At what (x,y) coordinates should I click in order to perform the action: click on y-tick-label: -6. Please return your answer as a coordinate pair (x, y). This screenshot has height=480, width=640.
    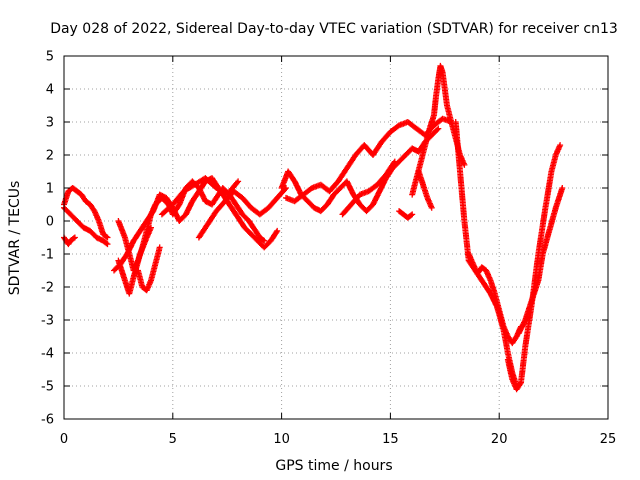
    Looking at the image, I should click on (47, 420).